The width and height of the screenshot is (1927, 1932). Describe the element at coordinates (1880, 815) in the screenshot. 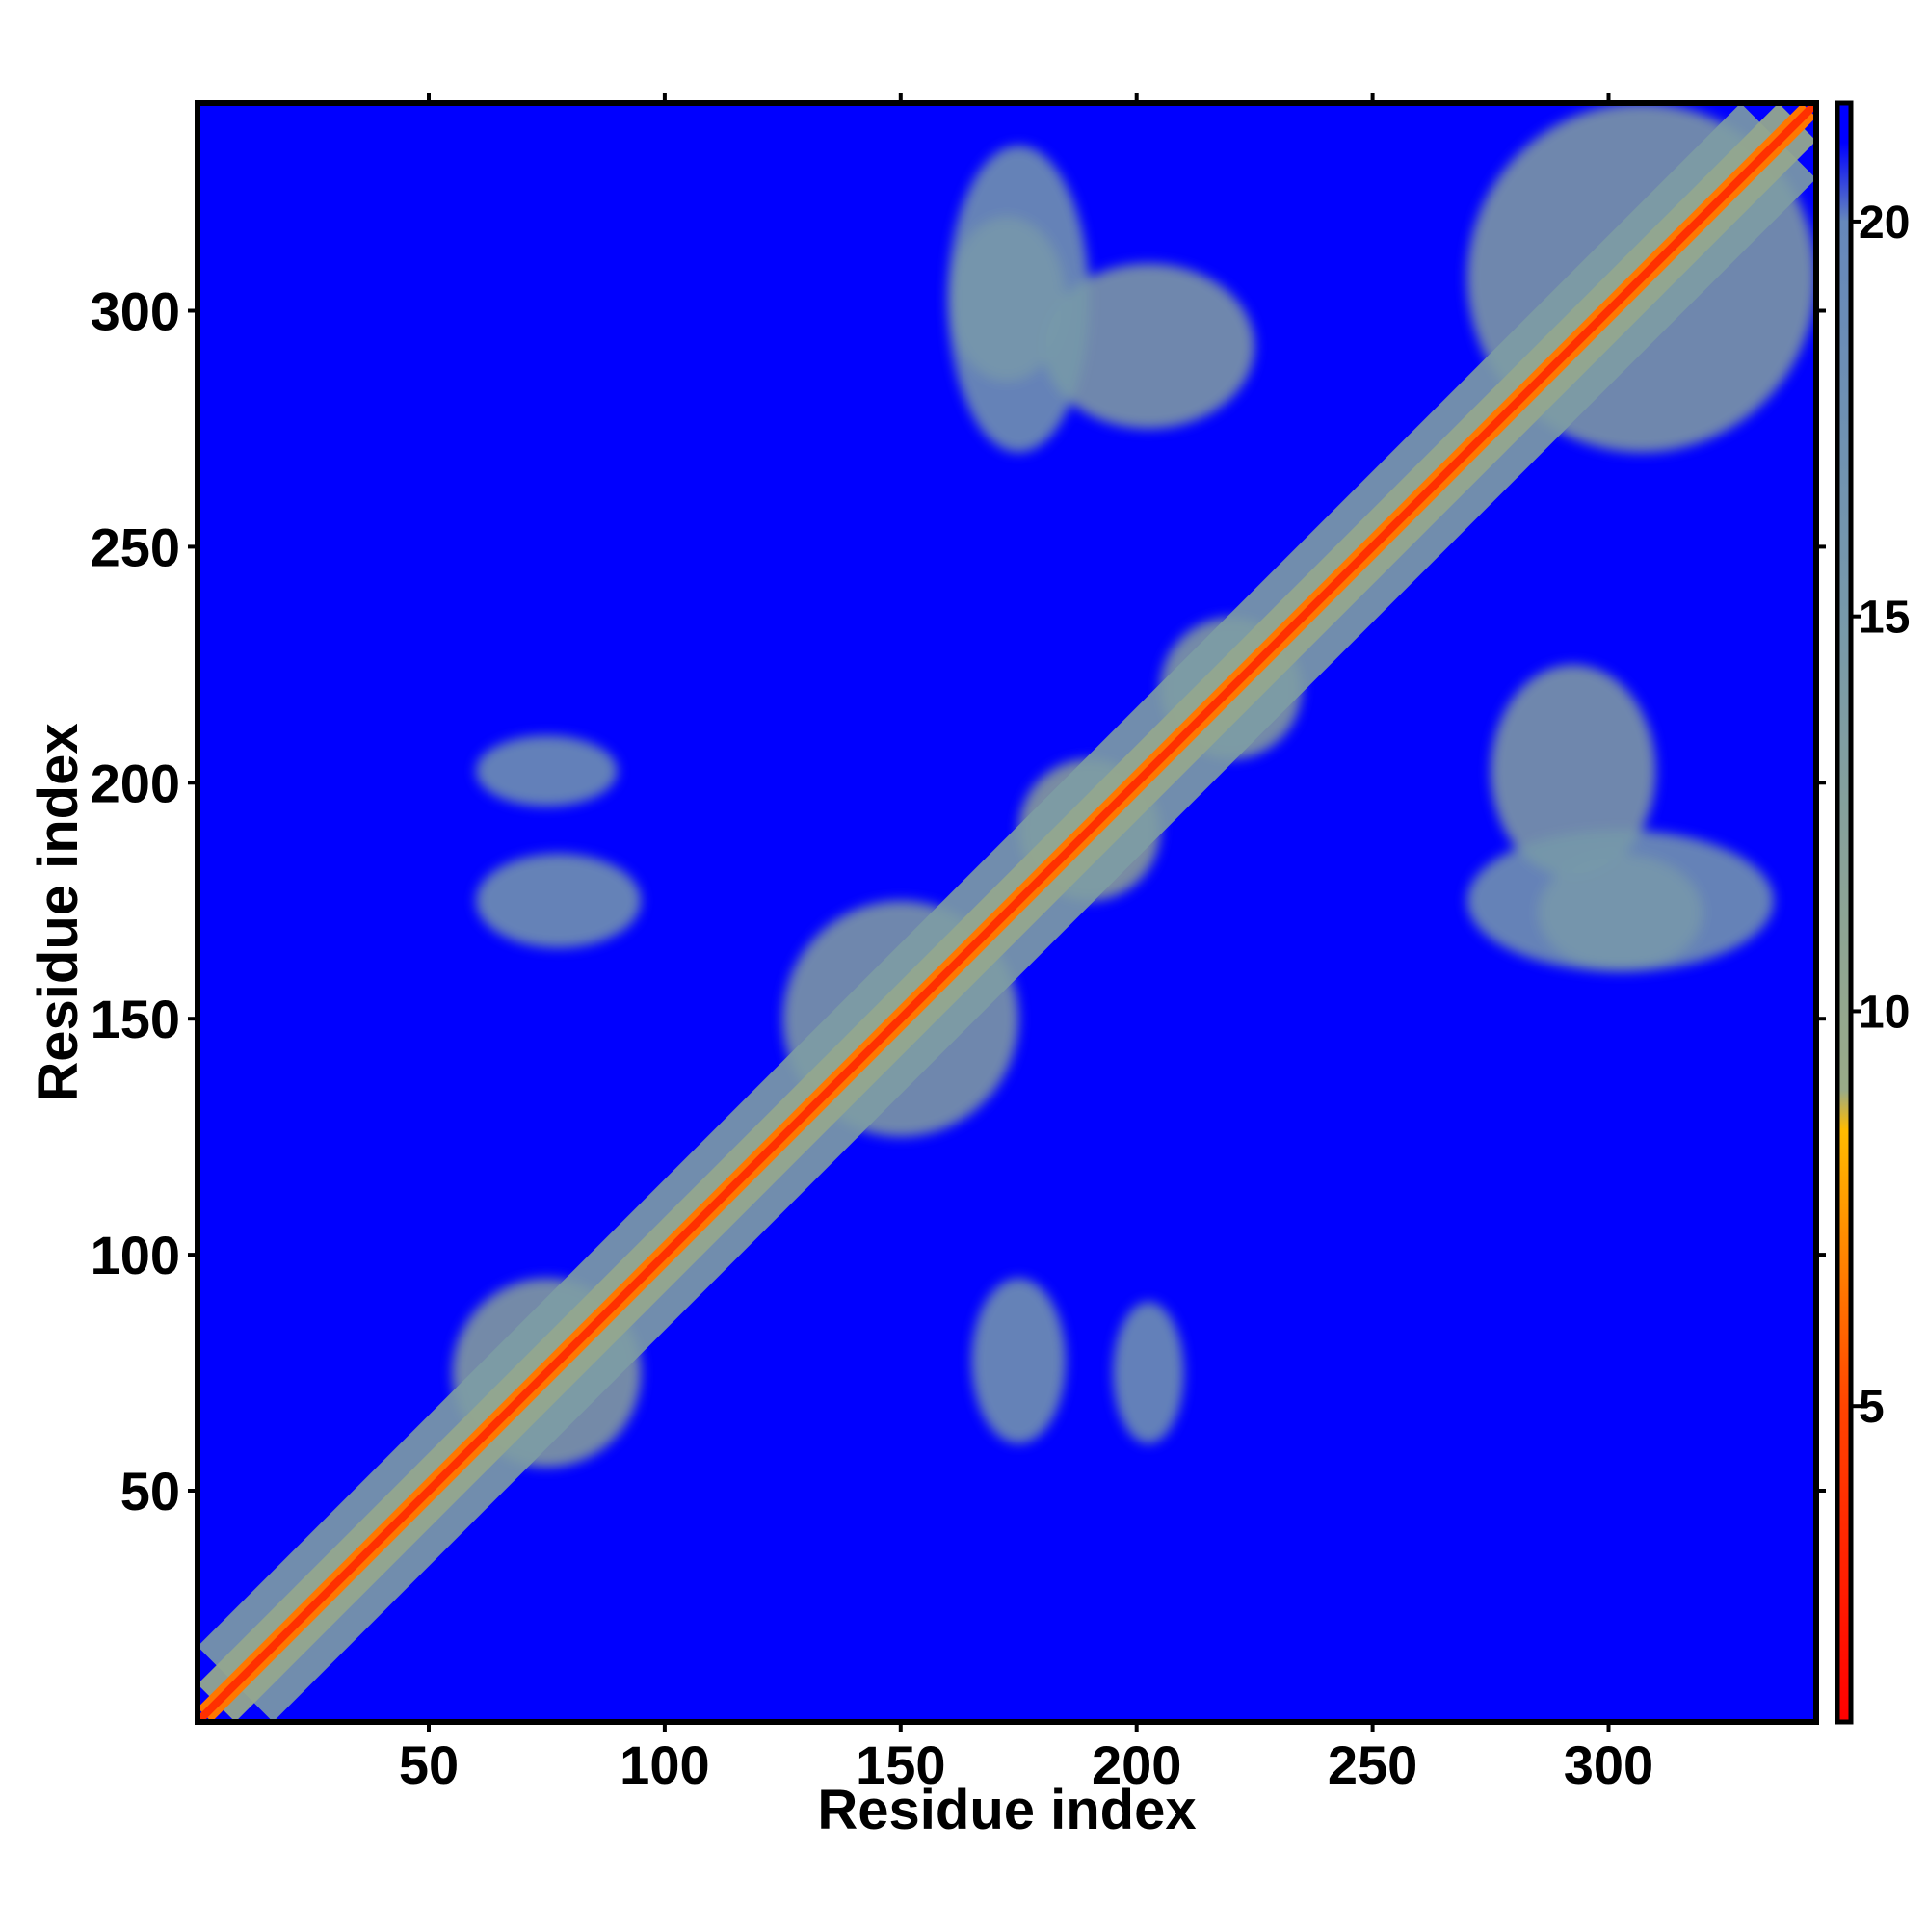

I see `colorbar-ticks: 5 10 15 20` at that location.